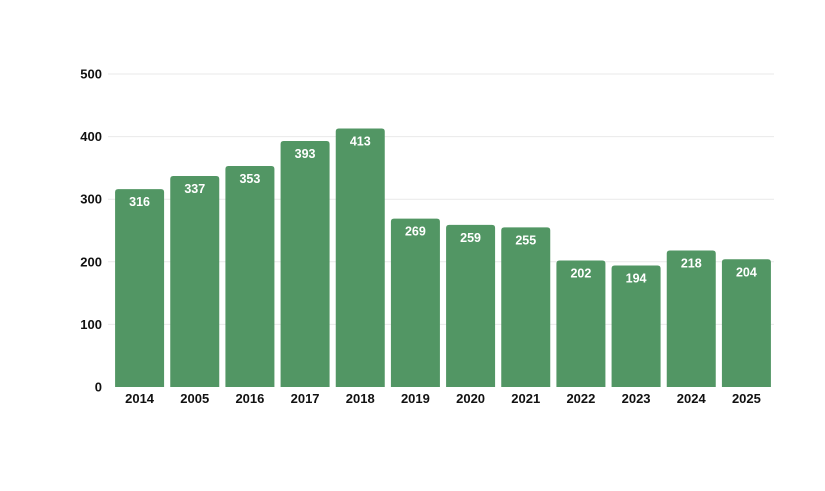 Image resolution: width=825 pixels, height=491 pixels. Describe the element at coordinates (415, 398) in the screenshot. I see `x-tick-label: 2019` at that location.